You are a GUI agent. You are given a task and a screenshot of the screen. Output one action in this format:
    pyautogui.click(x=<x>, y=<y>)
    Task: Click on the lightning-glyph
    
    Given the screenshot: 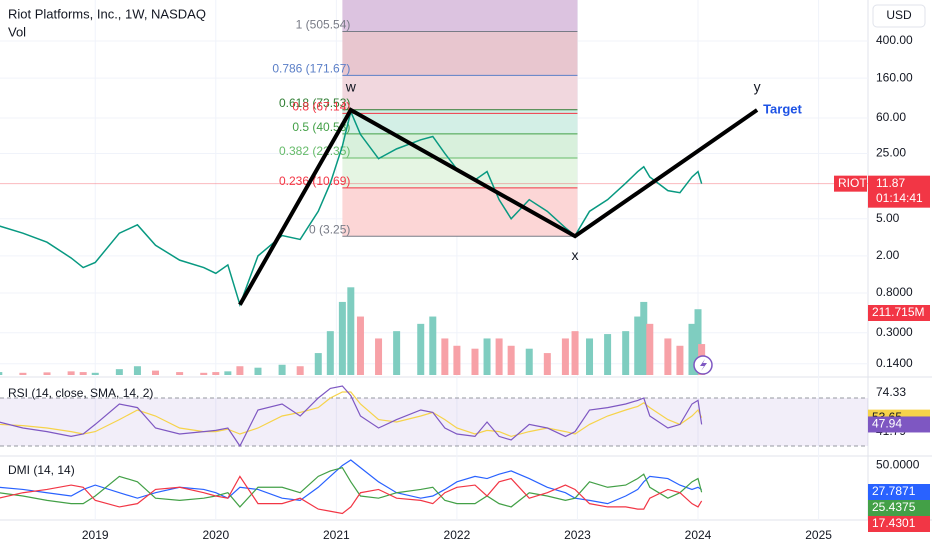 What is the action you would take?
    pyautogui.click(x=703, y=365)
    